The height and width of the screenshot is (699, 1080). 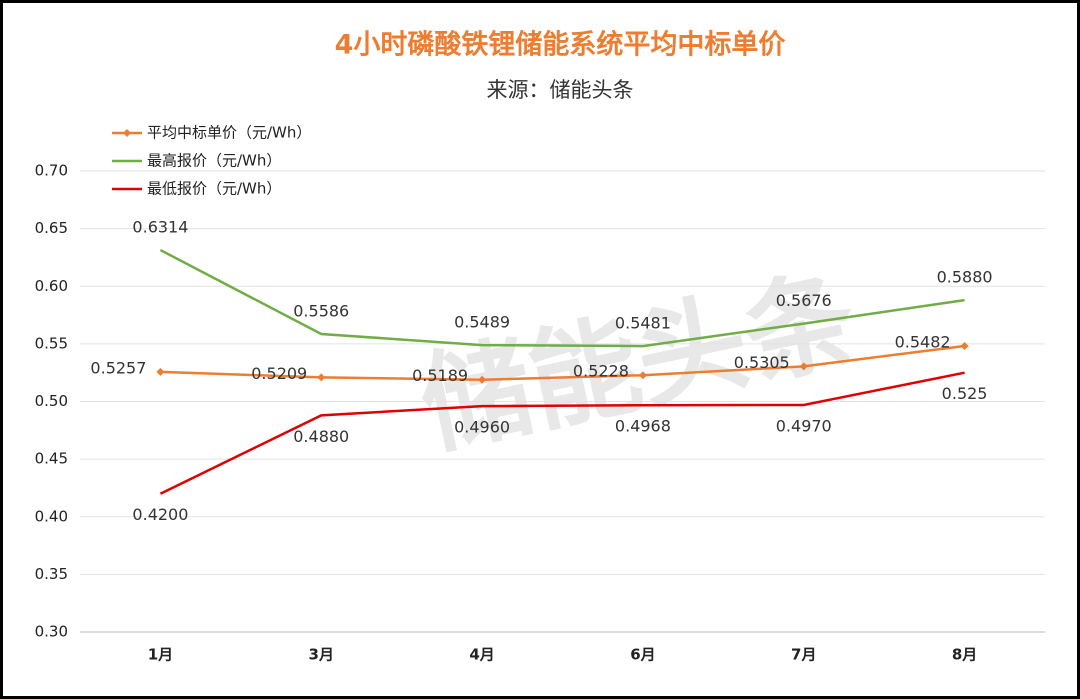 What do you see at coordinates (643, 426) in the screenshot?
I see `data-label: 0.4968` at bounding box center [643, 426].